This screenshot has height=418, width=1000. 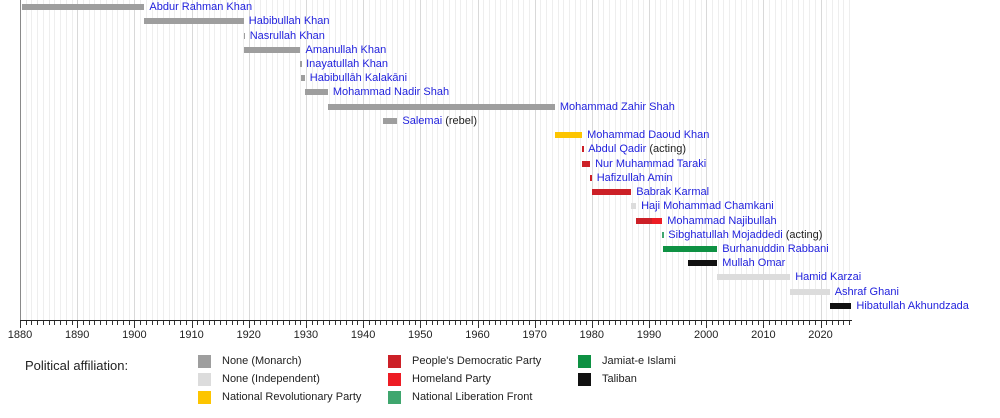 I want to click on x-axis-tick-1924, so click(x=272, y=323).